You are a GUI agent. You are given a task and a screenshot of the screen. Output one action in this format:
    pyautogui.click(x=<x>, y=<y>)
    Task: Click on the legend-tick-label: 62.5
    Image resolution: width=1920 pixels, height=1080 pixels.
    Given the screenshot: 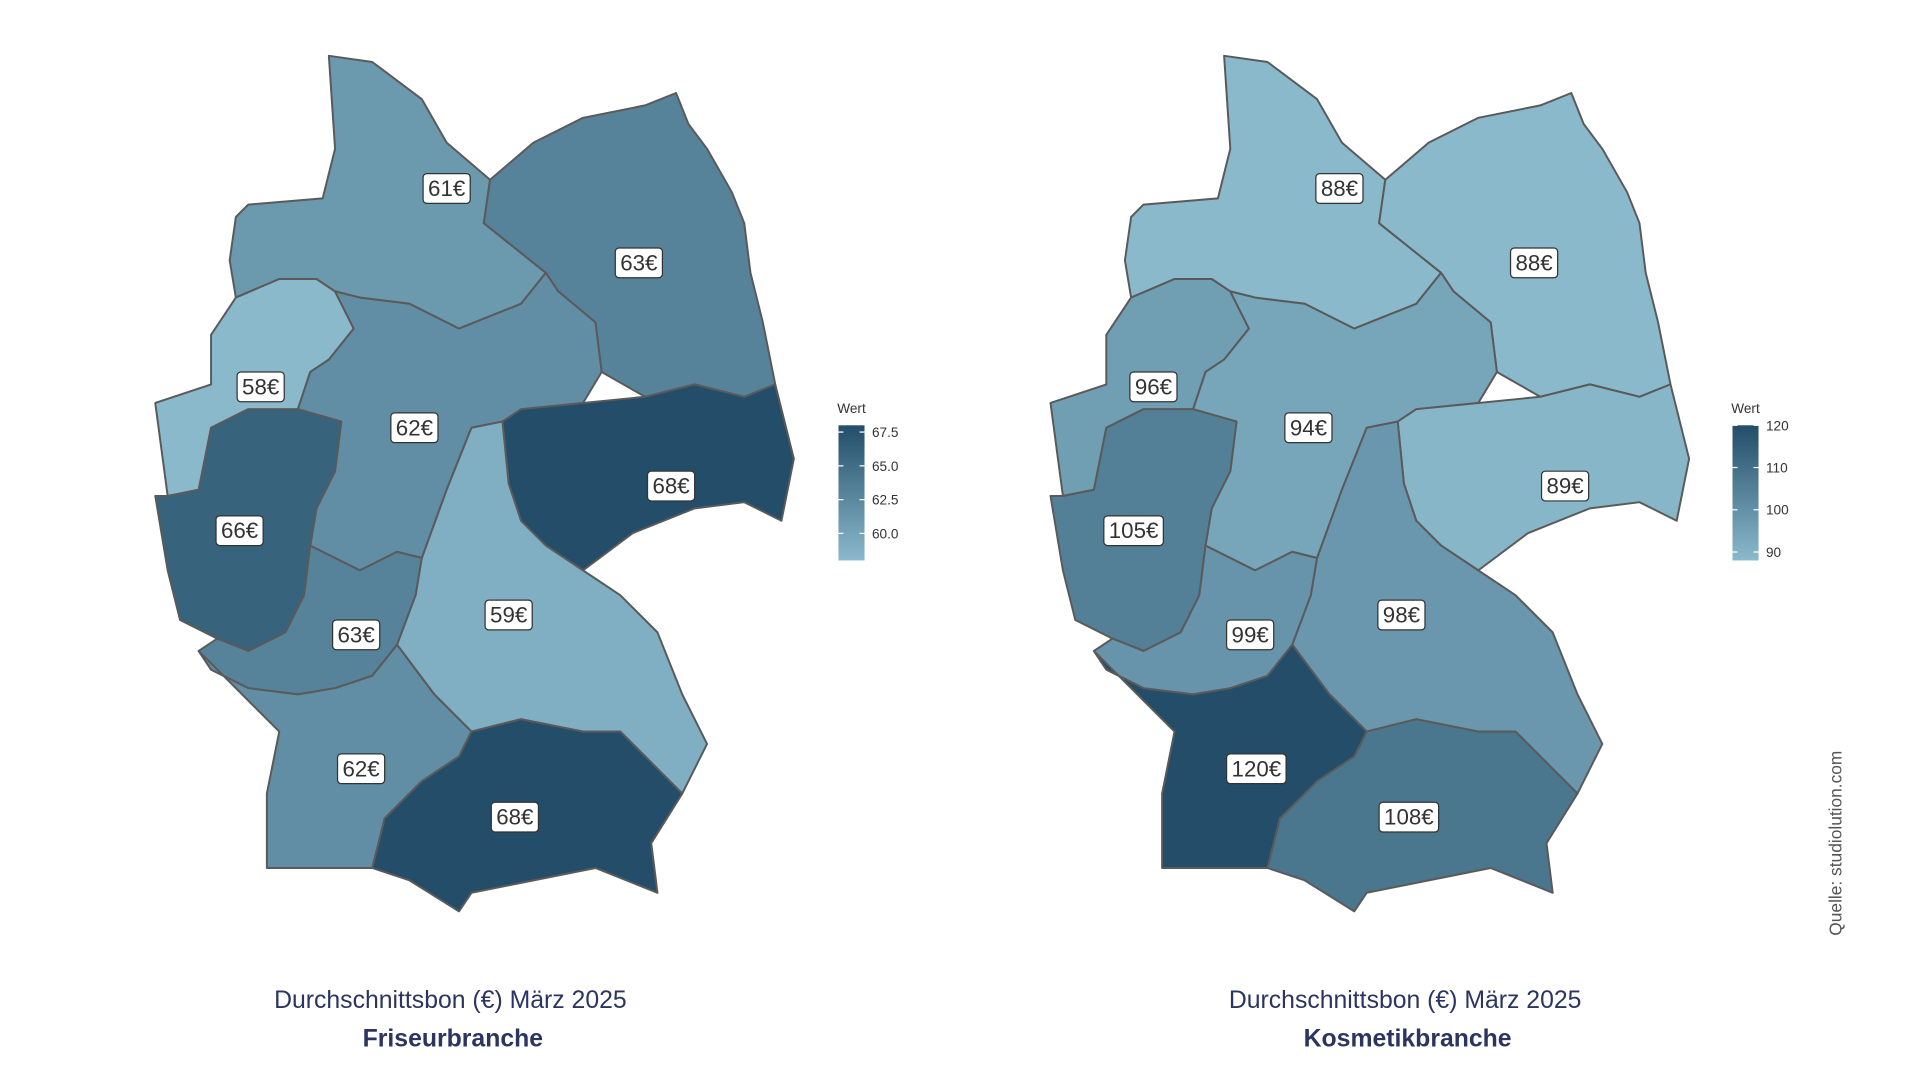 What is the action you would take?
    pyautogui.click(x=885, y=500)
    